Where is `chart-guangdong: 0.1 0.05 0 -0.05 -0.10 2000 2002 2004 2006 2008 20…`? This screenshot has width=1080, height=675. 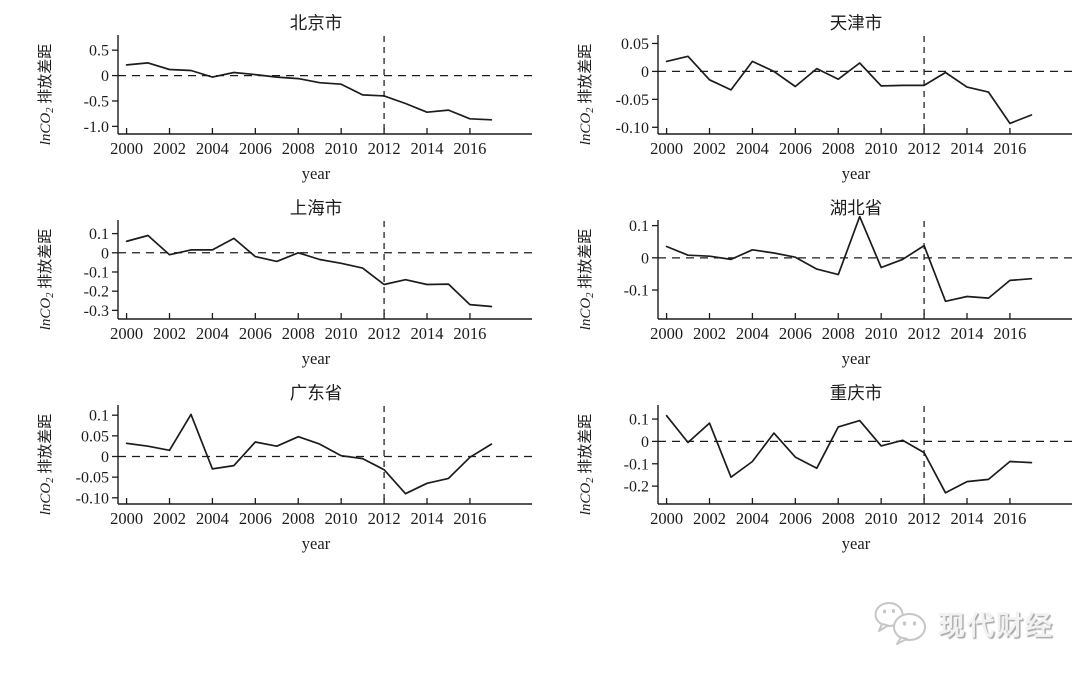 chart-guangdong: 0.1 0.05 0 -0.05 -0.10 2000 2002 2004 2006 2008 20… is located at coordinates (270, 468).